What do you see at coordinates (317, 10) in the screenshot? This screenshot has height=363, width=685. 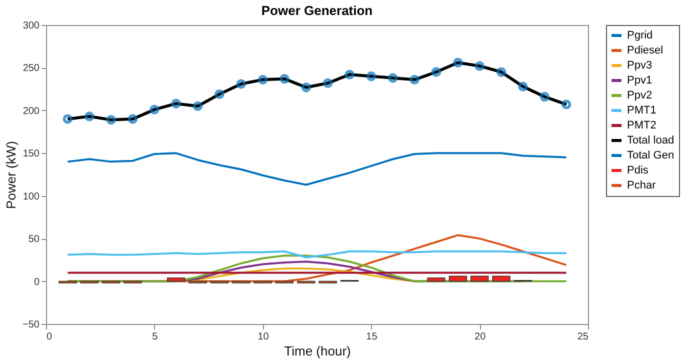 I see `chart-title: Power Generation` at bounding box center [317, 10].